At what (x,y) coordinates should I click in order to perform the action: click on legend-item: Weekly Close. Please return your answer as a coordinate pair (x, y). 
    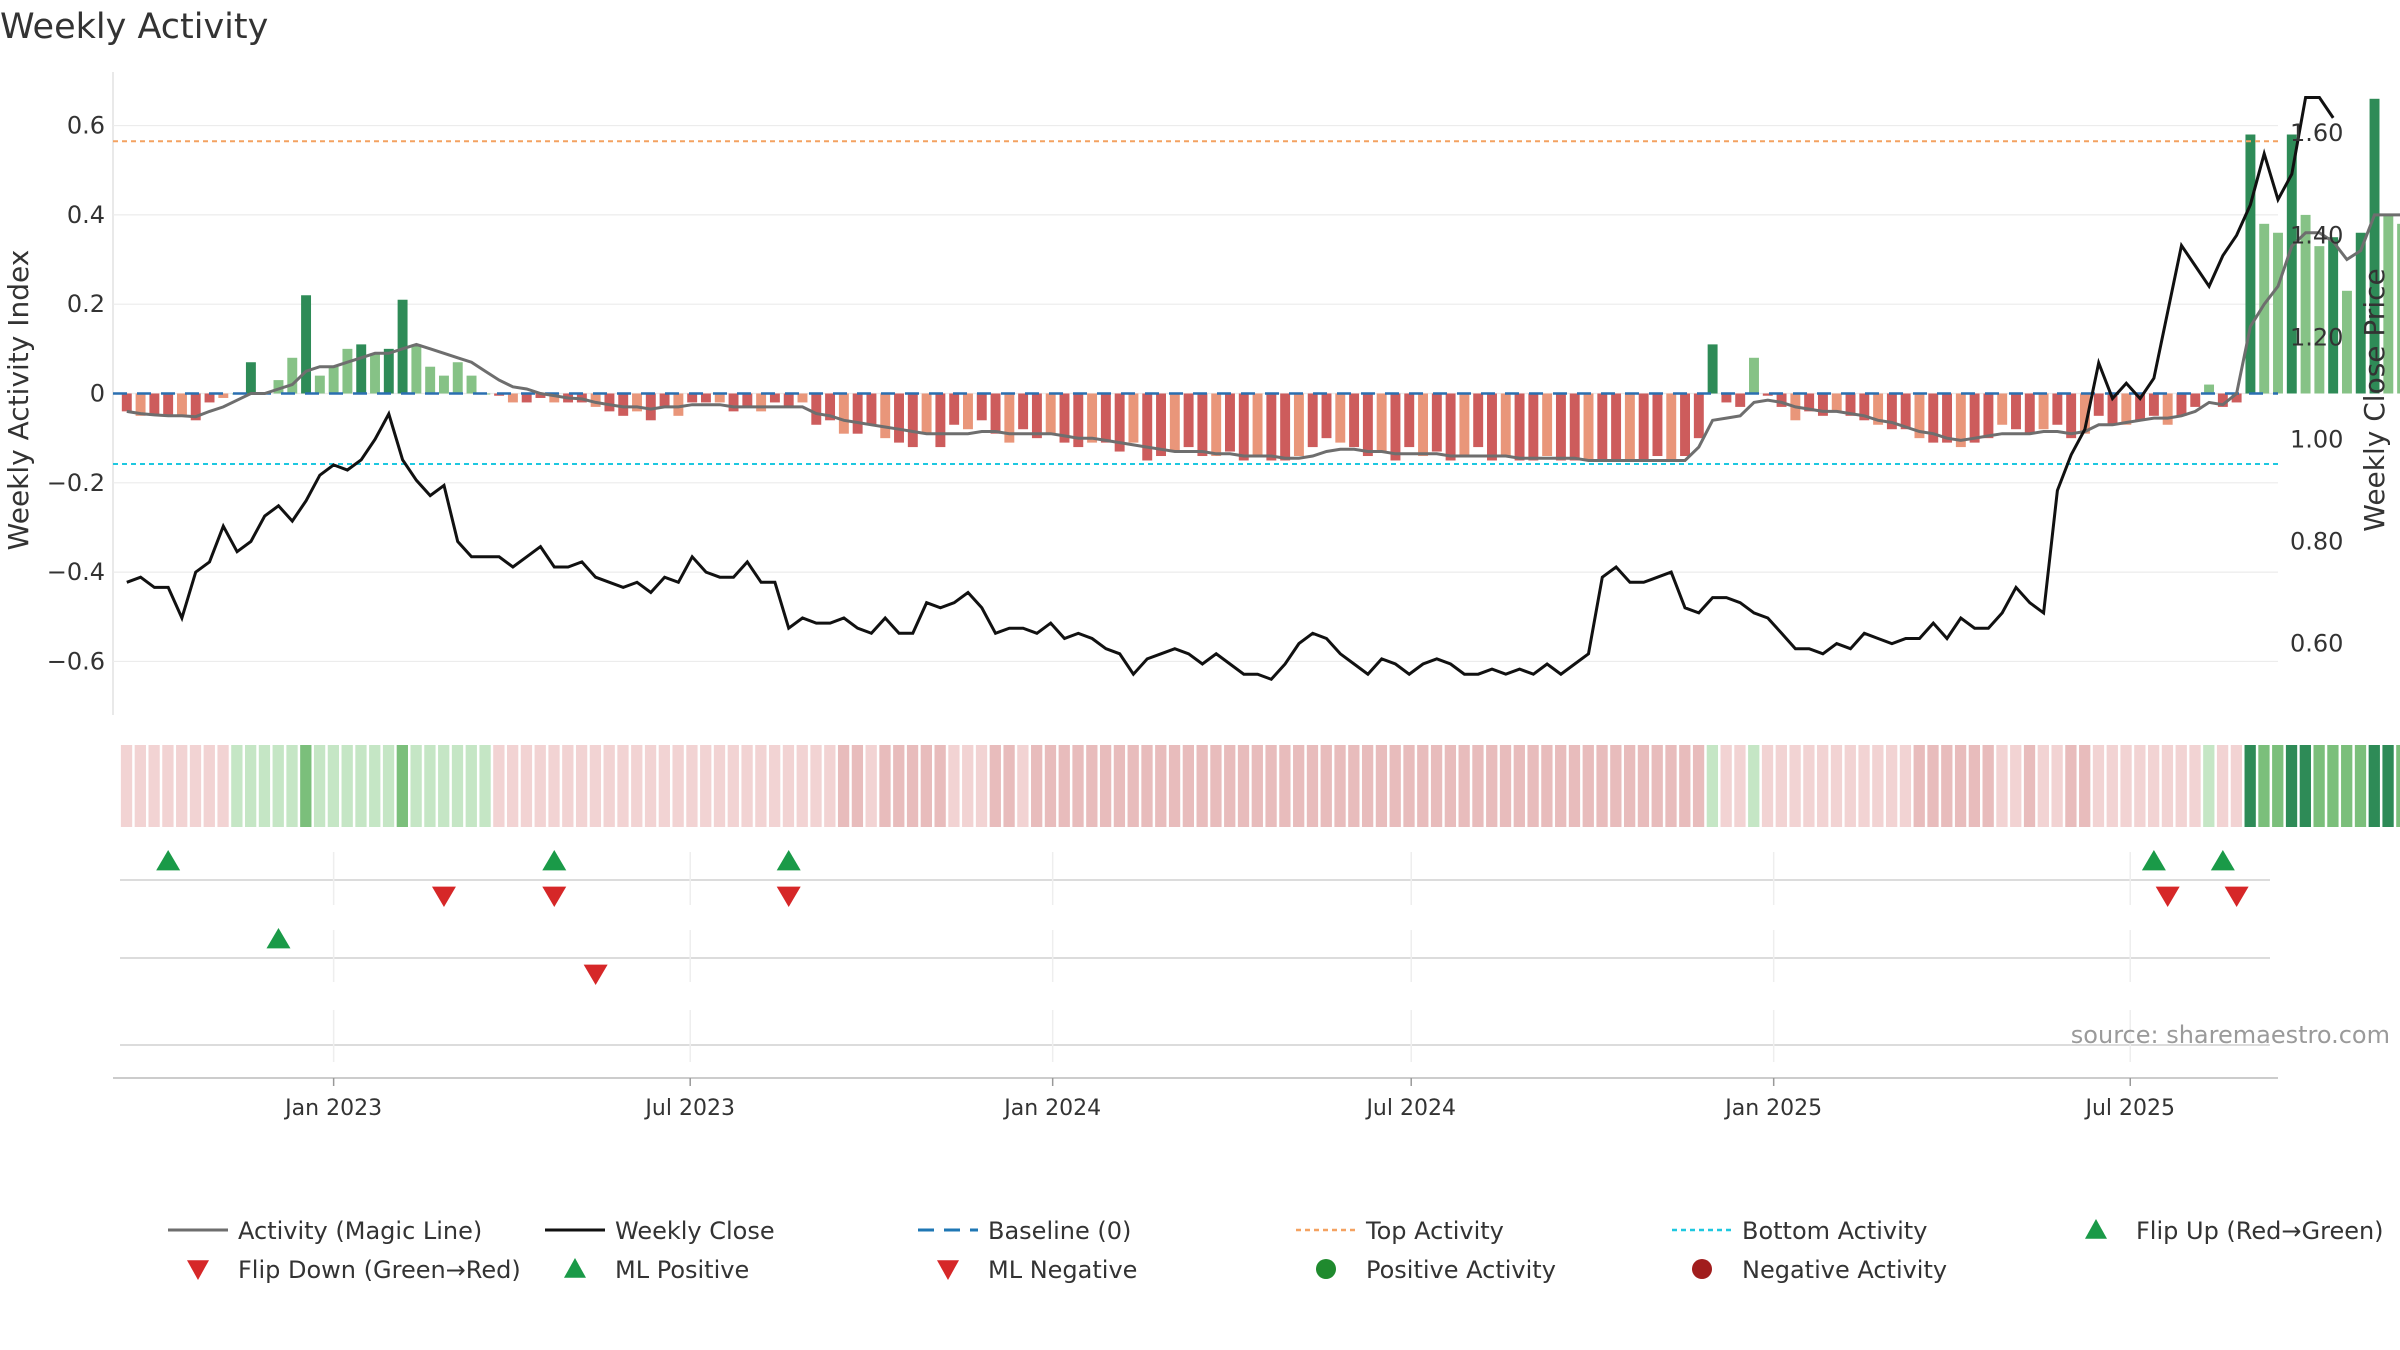
    Looking at the image, I should click on (660, 1231).